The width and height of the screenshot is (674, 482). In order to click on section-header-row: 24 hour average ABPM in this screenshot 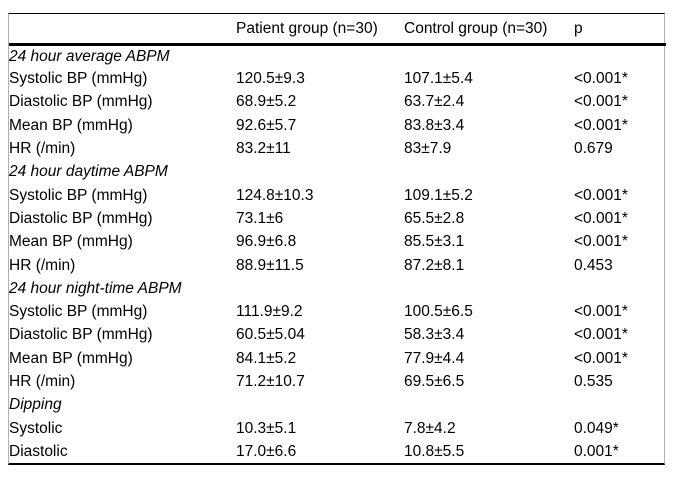, I will do `click(337, 55)`.